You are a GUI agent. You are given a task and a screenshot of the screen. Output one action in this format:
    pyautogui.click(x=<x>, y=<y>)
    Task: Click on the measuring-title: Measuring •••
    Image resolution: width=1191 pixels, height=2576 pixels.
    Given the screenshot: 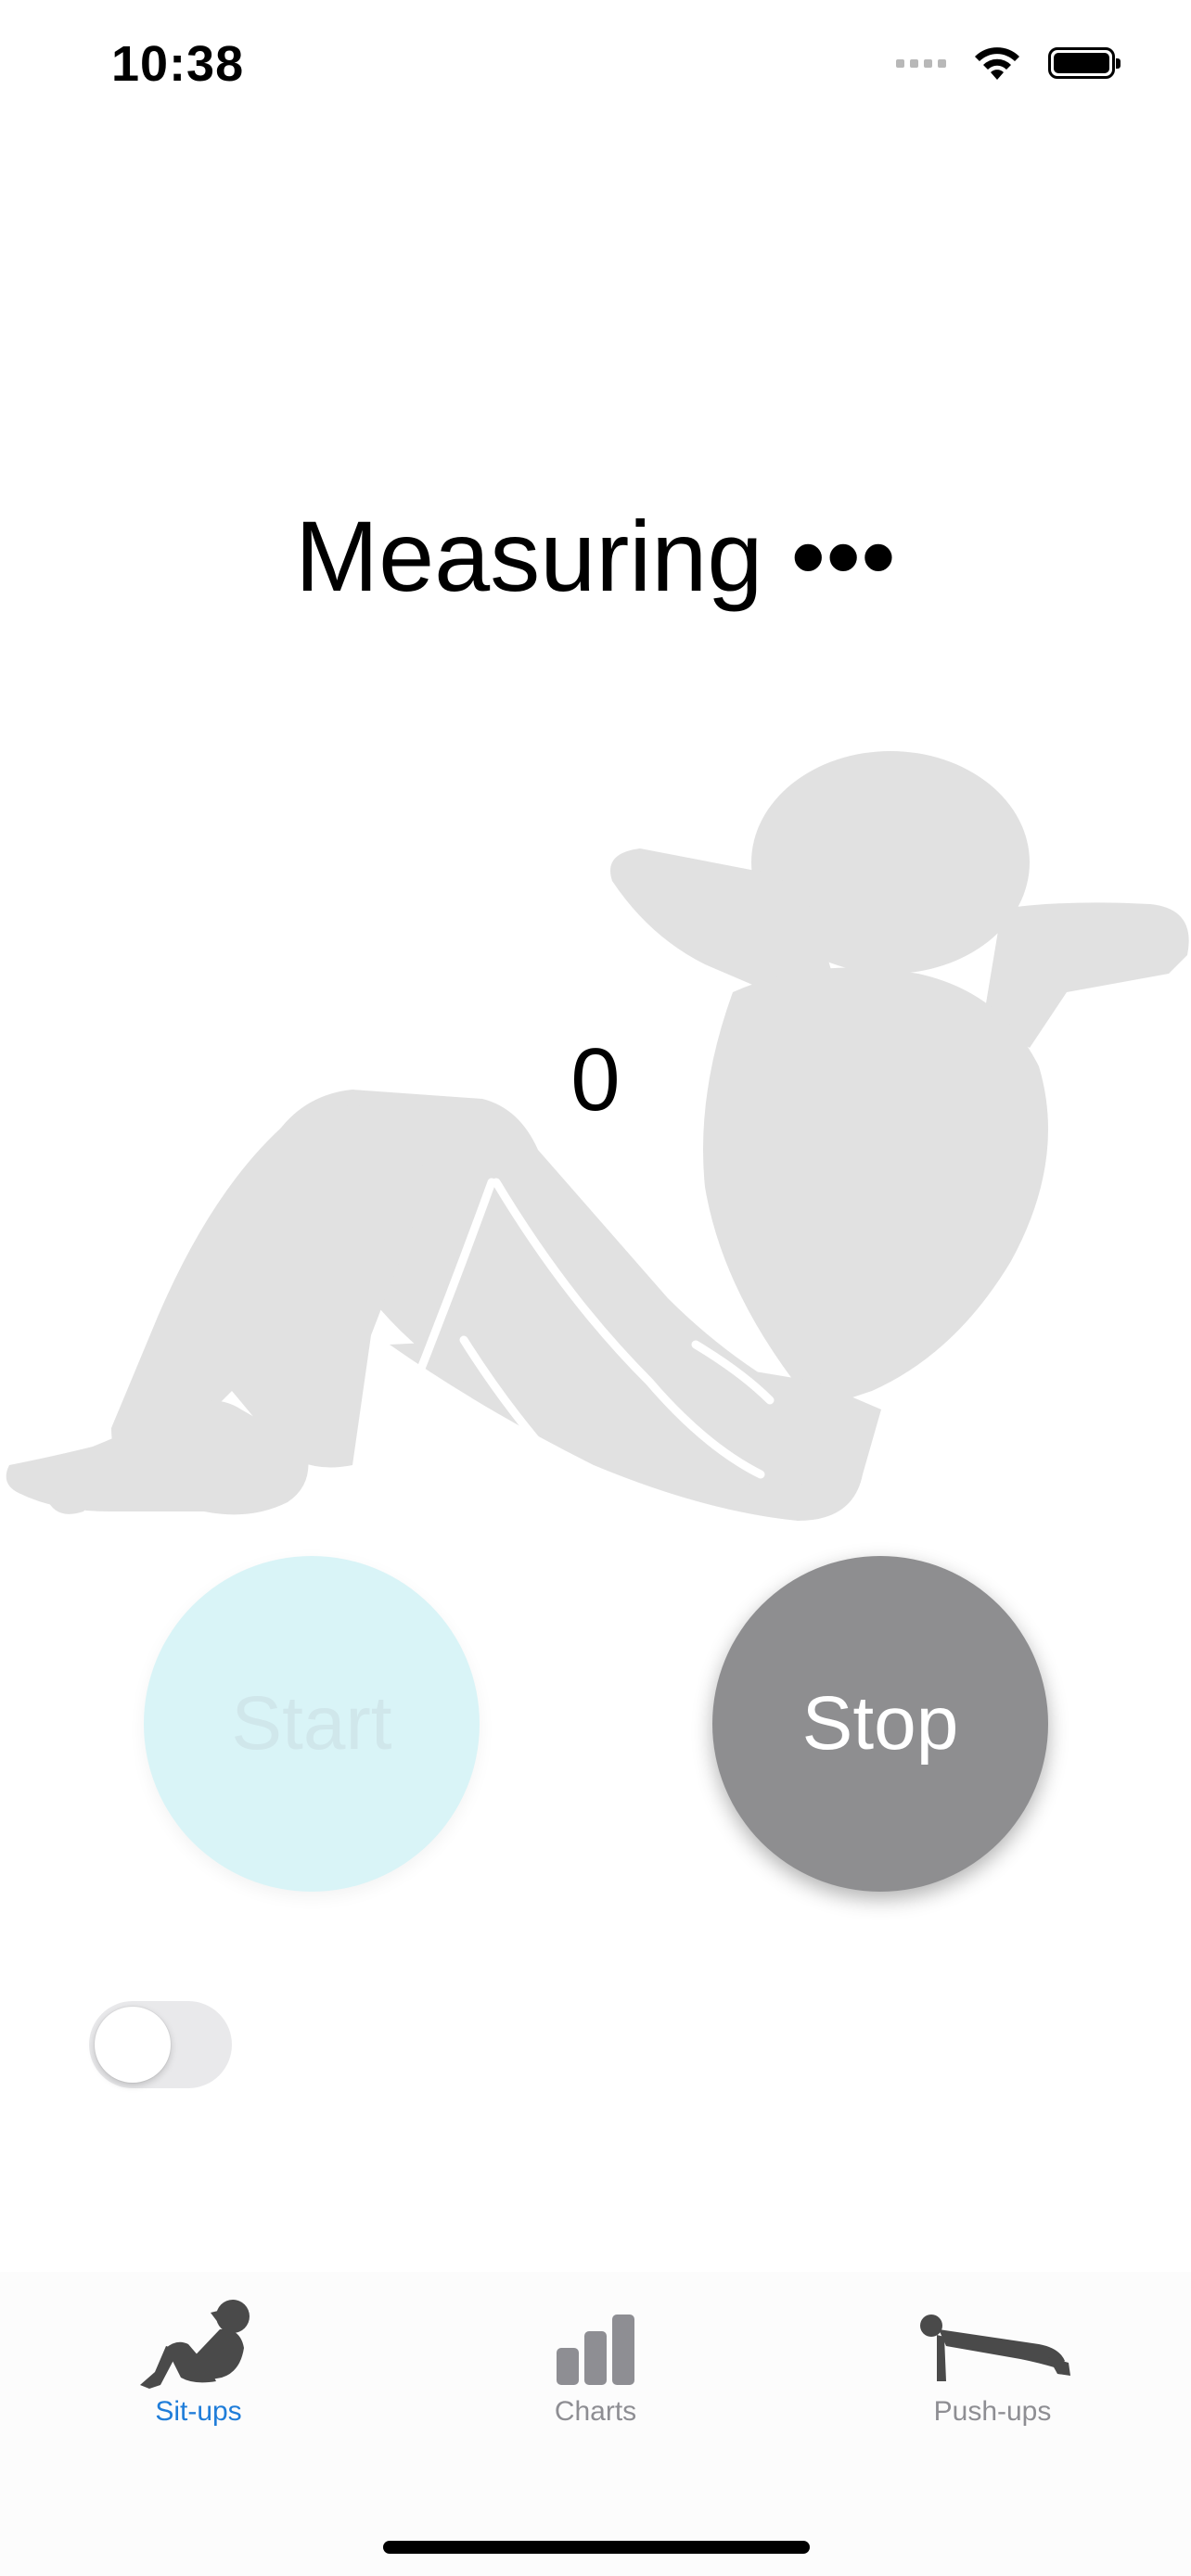 What is the action you would take?
    pyautogui.click(x=595, y=556)
    